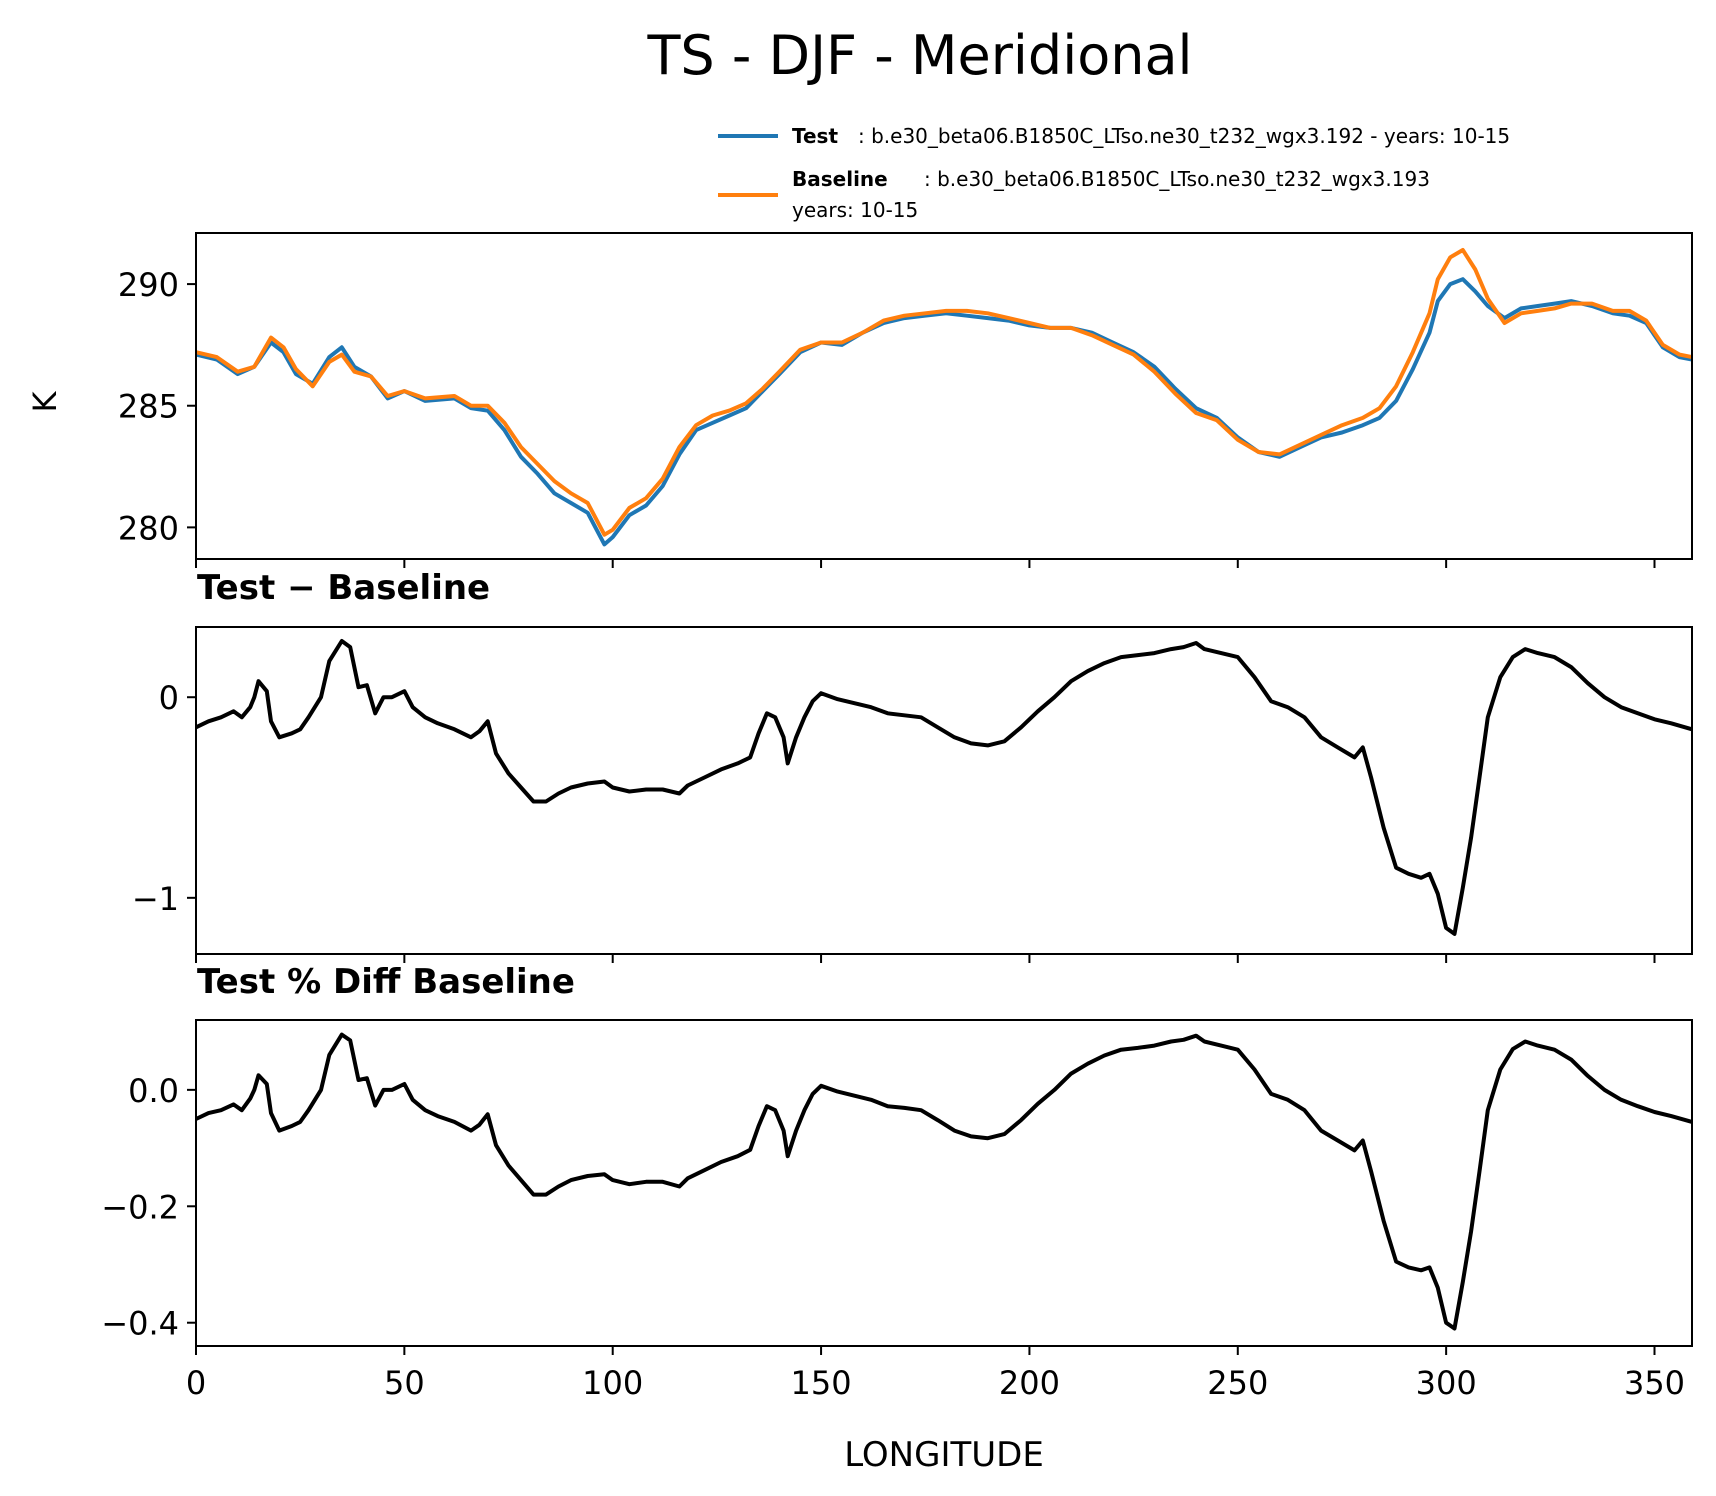  Describe the element at coordinates (1654, 1383) in the screenshot. I see `x-tick-label: 350` at that location.